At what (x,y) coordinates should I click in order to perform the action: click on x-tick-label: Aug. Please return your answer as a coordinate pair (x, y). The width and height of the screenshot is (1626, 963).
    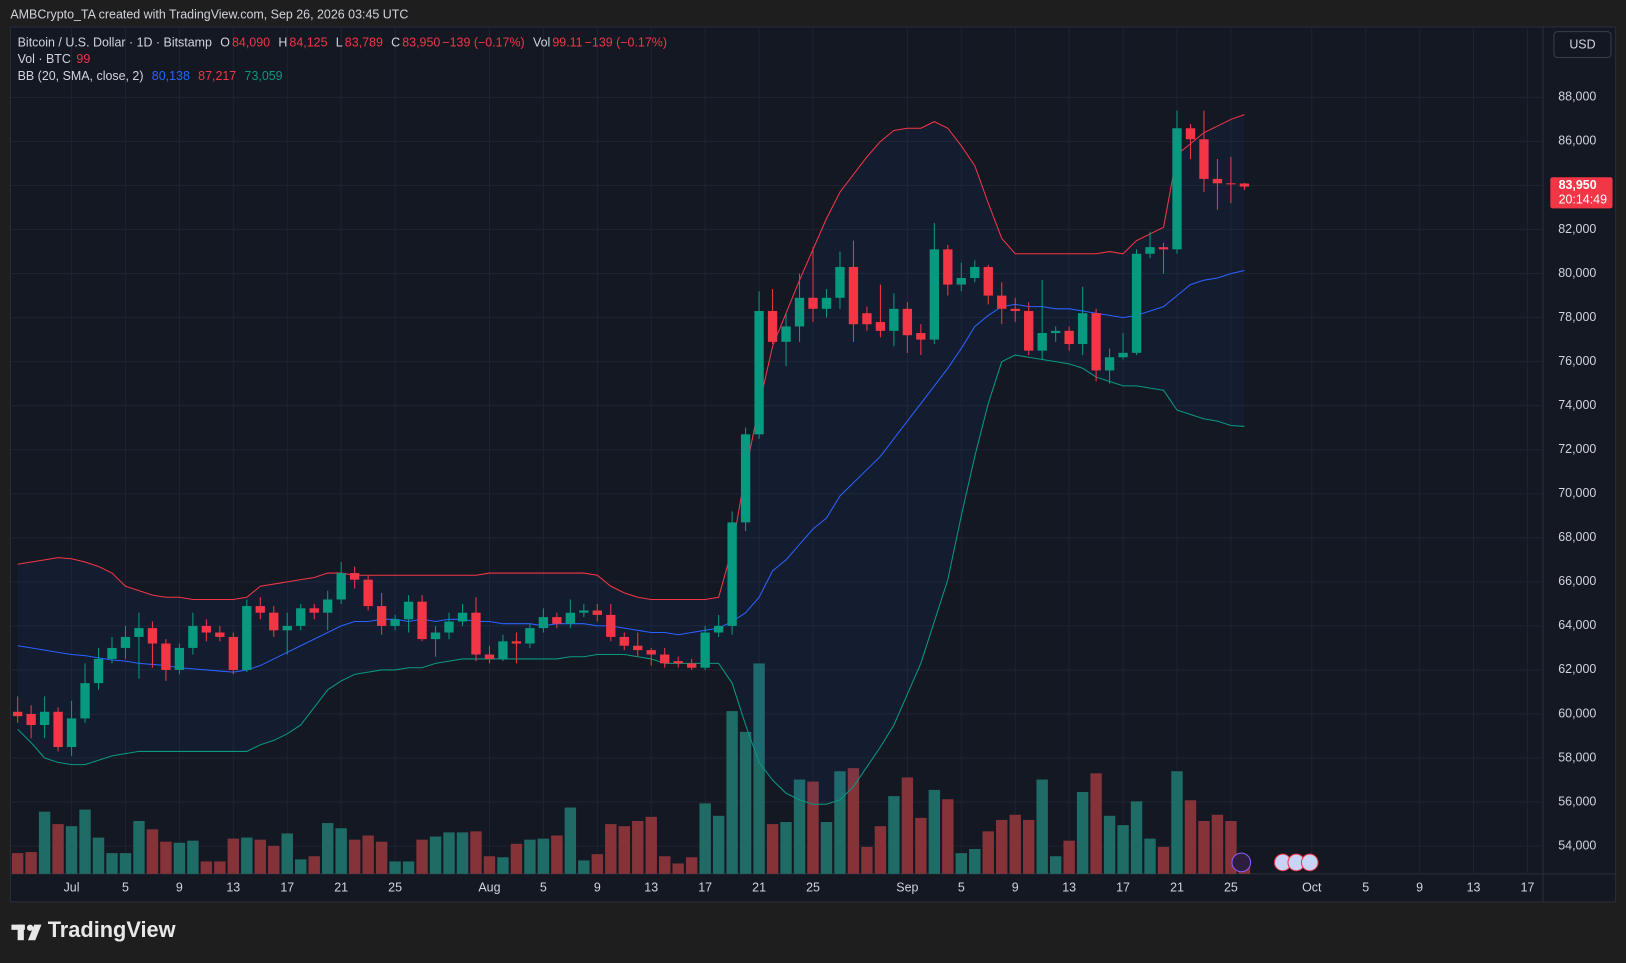
    Looking at the image, I should click on (489, 888).